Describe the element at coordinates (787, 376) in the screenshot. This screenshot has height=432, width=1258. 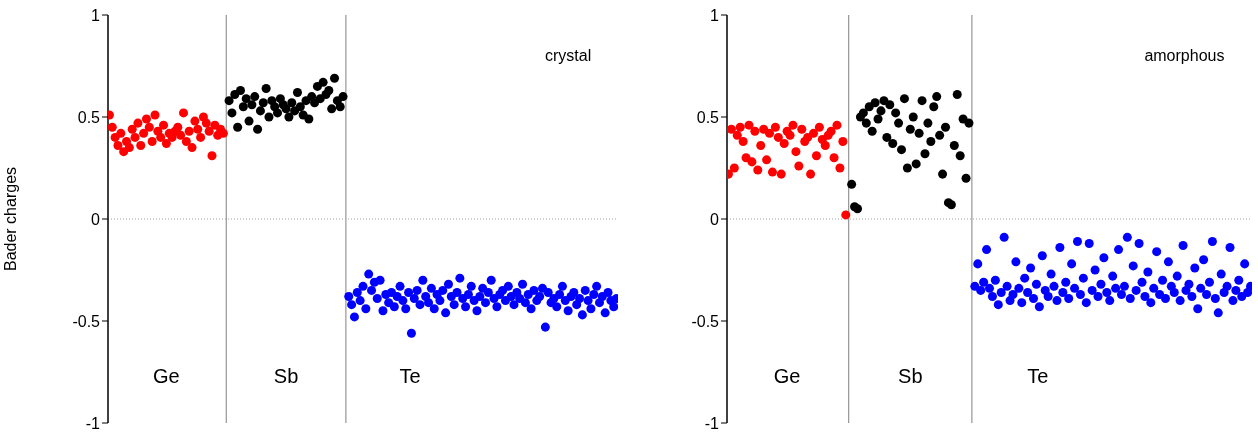
I see `annotation: Ge` at that location.